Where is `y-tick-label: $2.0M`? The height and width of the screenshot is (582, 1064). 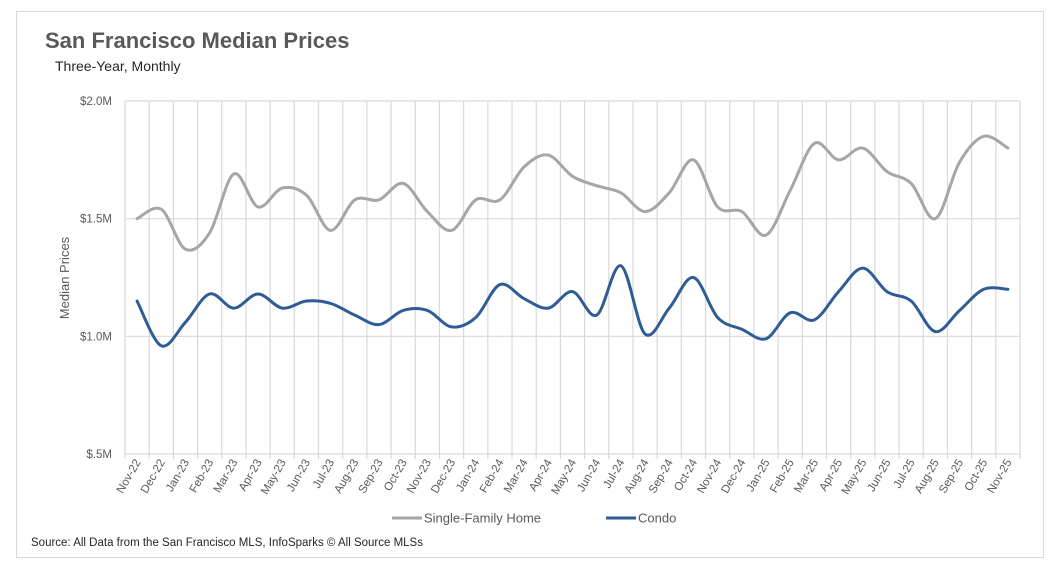
y-tick-label: $2.0M is located at coordinates (96, 102).